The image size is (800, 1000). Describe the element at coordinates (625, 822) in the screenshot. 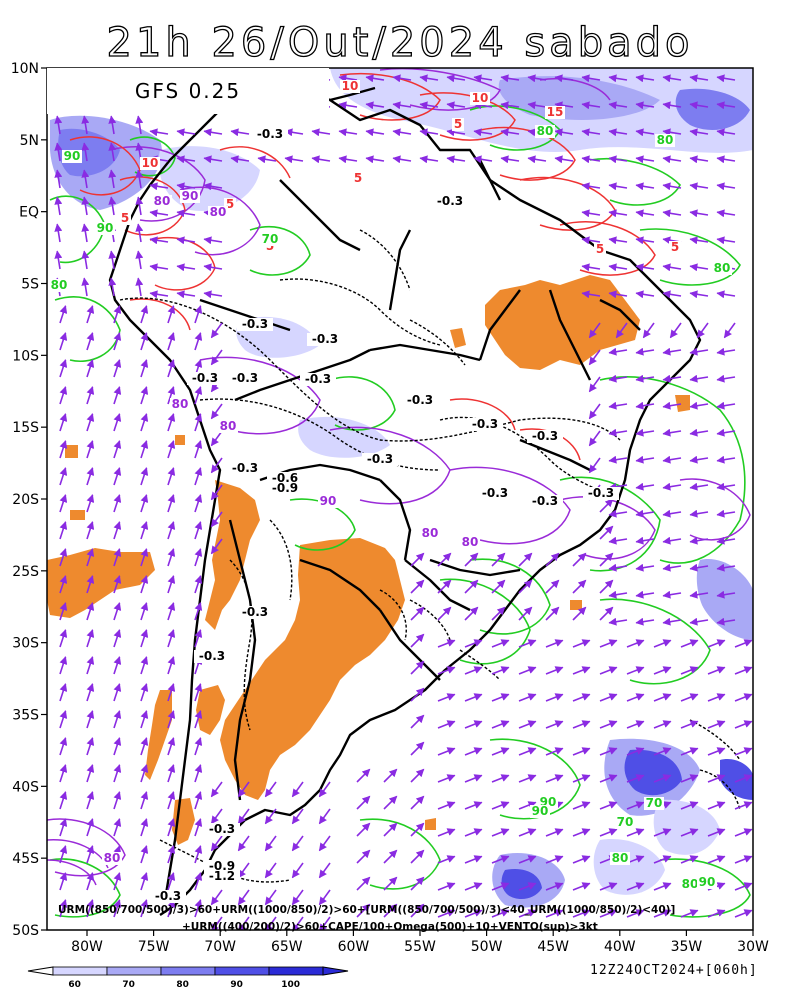

I see `green-contour-label: 70` at that location.